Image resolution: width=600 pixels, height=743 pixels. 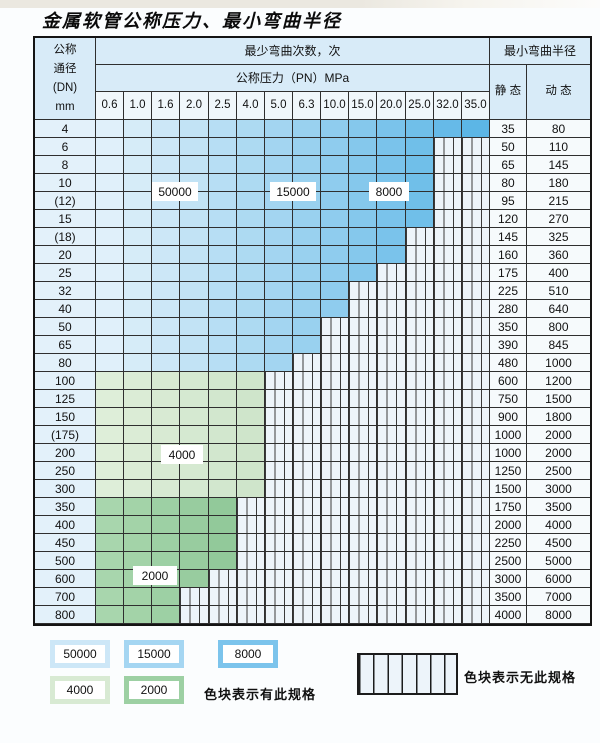 I want to click on legend-swatch: 8000, so click(x=248, y=654).